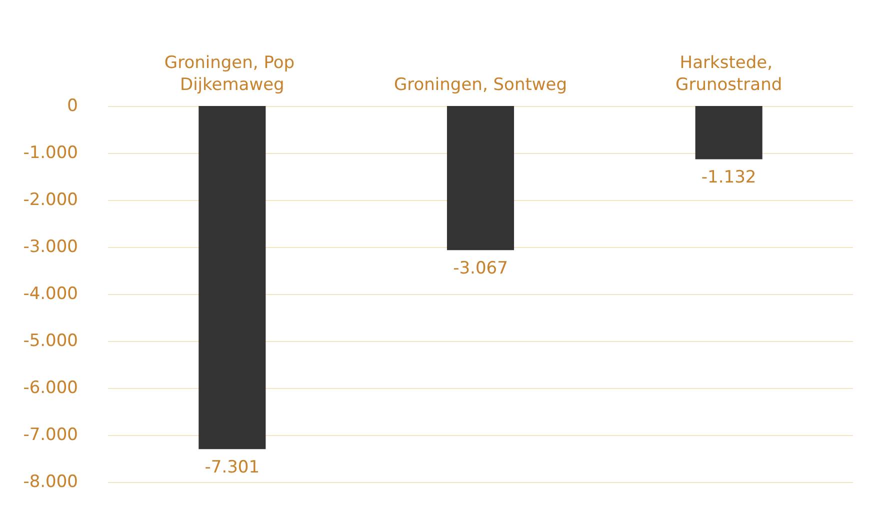 The width and height of the screenshot is (881, 511). Describe the element at coordinates (50, 247) in the screenshot. I see `y-tick-label: -3.000` at that location.